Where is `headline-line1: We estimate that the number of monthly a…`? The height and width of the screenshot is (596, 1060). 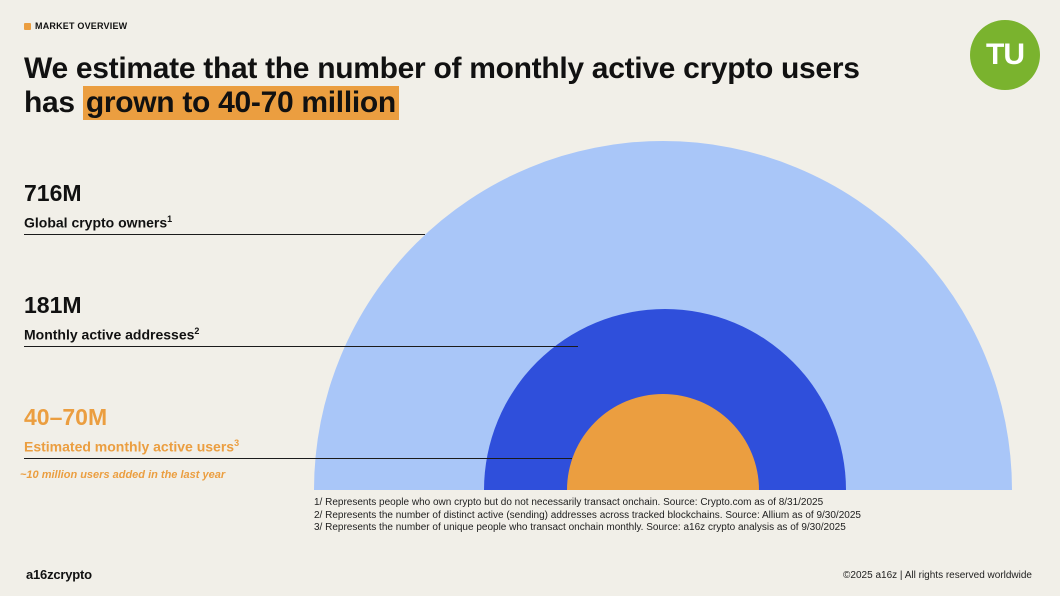 headline-line1: We estimate that the number of monthly a… is located at coordinates (442, 68).